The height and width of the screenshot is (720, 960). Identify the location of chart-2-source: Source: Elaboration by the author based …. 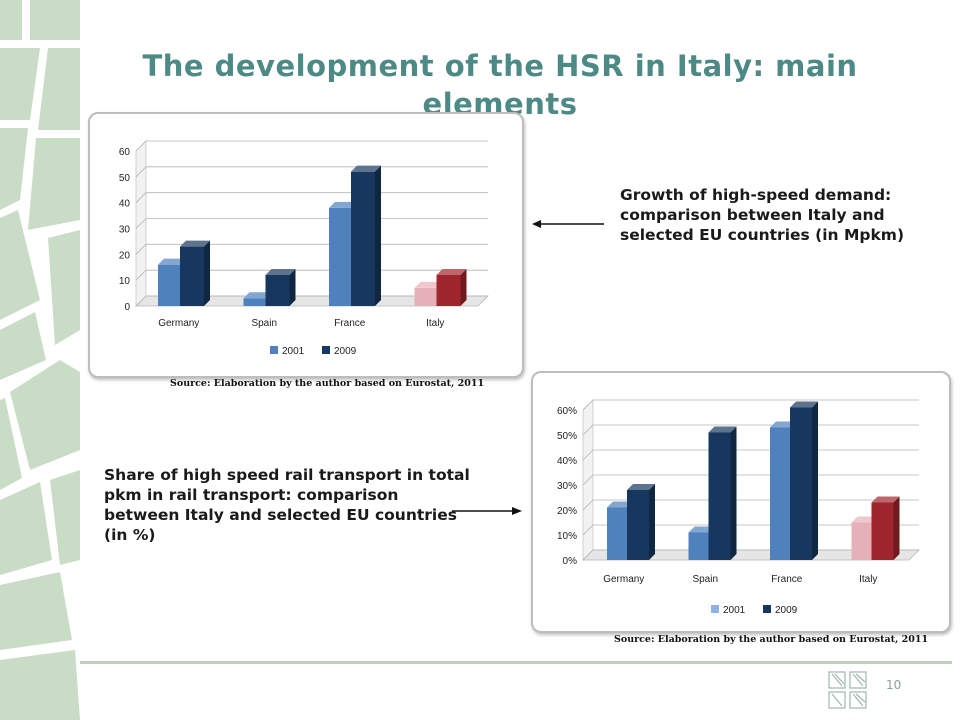
(771, 639).